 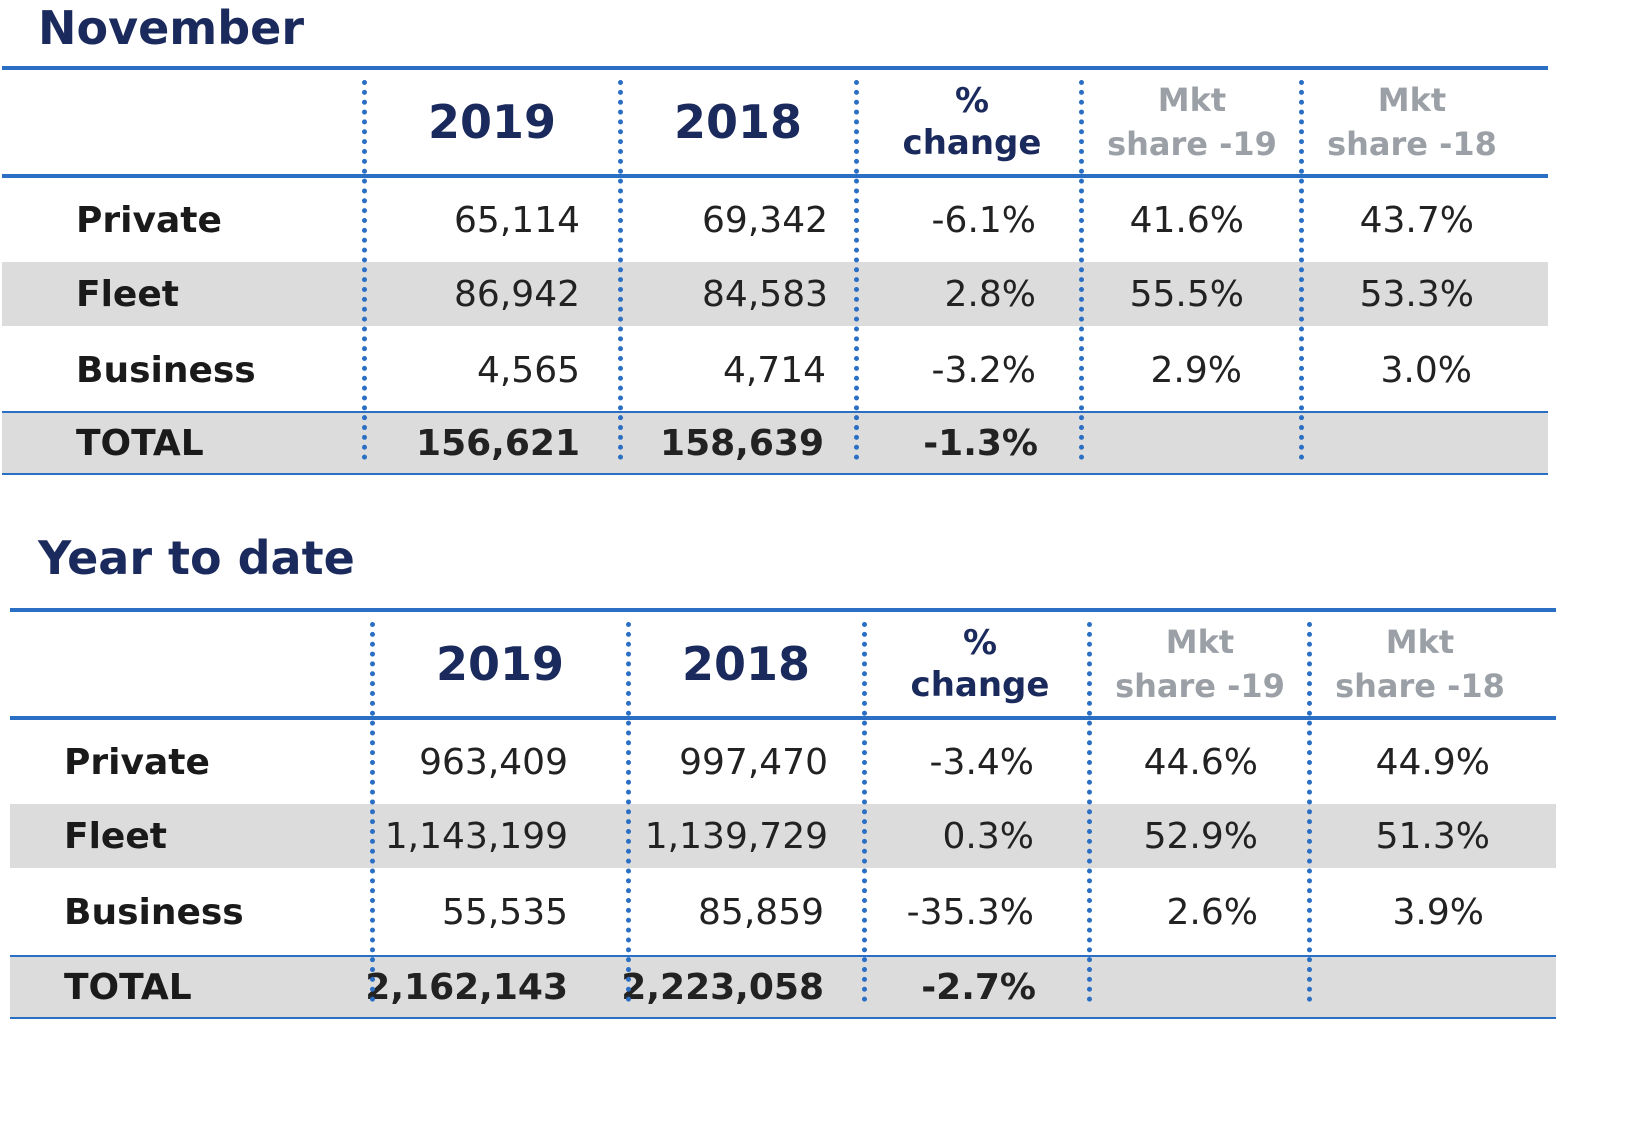 What do you see at coordinates (1416, 294) in the screenshot?
I see `value-mkt-share-18: 53.3%` at bounding box center [1416, 294].